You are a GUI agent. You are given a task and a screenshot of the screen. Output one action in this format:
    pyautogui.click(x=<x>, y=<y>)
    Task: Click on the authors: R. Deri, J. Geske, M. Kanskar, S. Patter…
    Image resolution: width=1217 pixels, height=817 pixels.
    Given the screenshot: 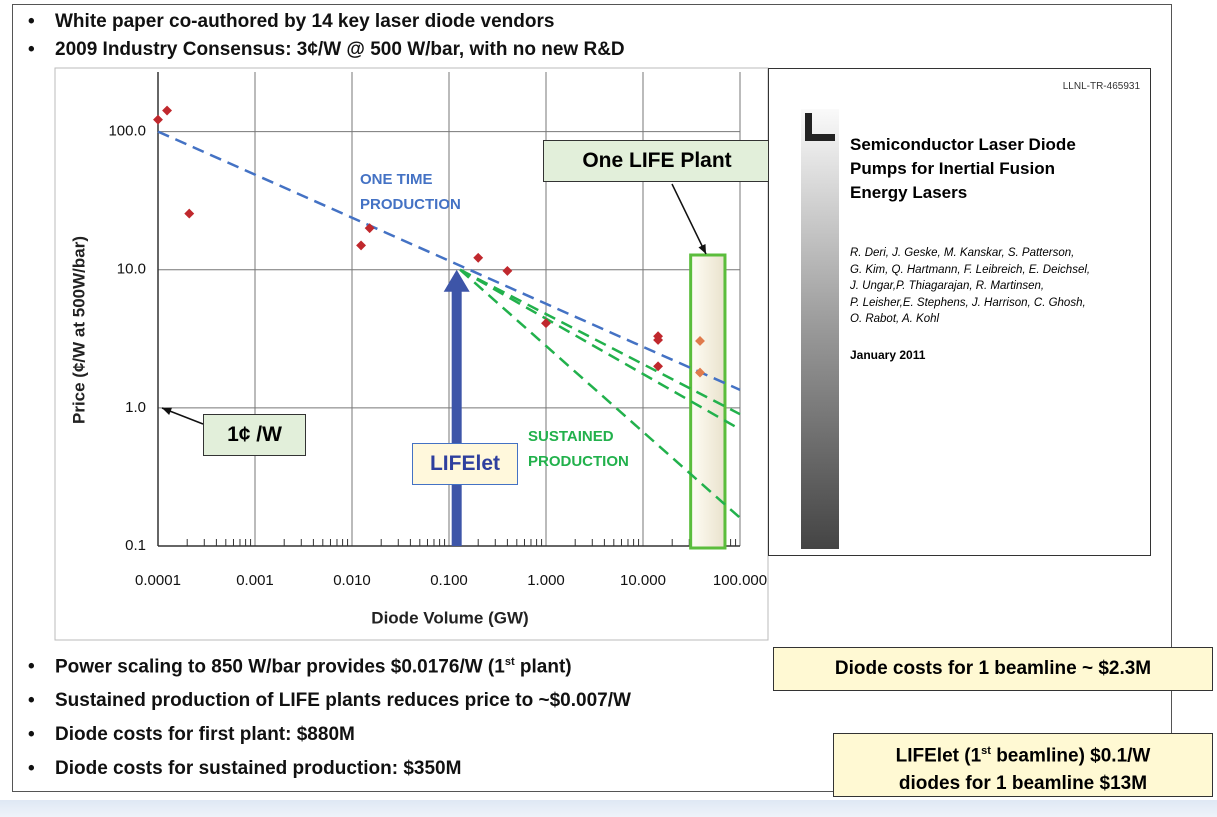 What is the action you would take?
    pyautogui.click(x=970, y=286)
    